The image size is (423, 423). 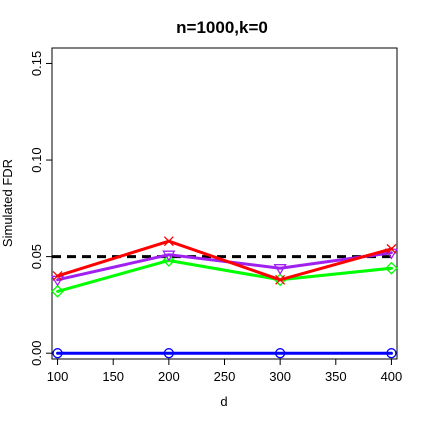 I want to click on chart-title: n=1000,k=0, so click(x=222, y=27).